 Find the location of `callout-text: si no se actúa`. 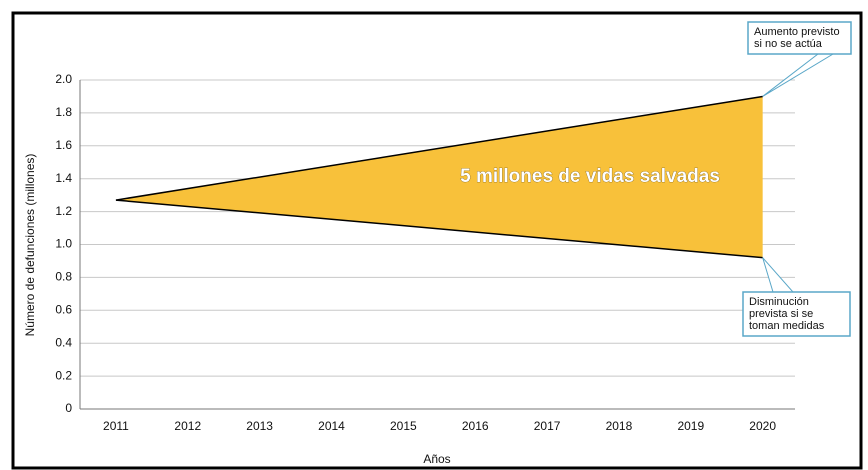

callout-text: si no se actúa is located at coordinates (788, 44).